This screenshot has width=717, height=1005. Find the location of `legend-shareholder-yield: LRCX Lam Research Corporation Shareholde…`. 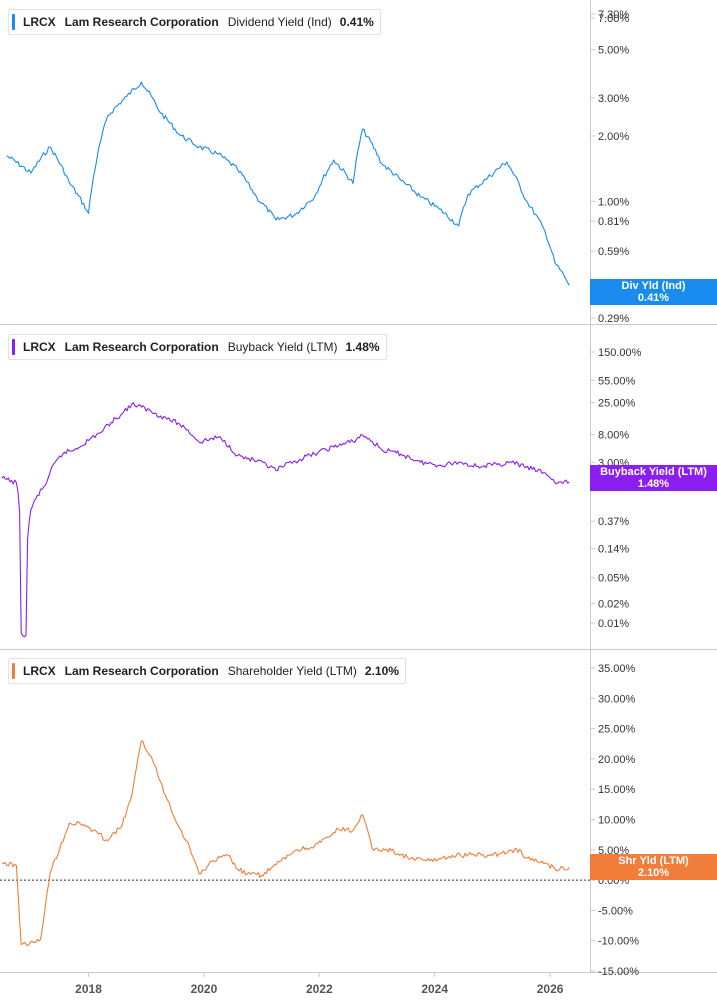

legend-shareholder-yield: LRCX Lam Research Corporation Shareholde… is located at coordinates (207, 671).